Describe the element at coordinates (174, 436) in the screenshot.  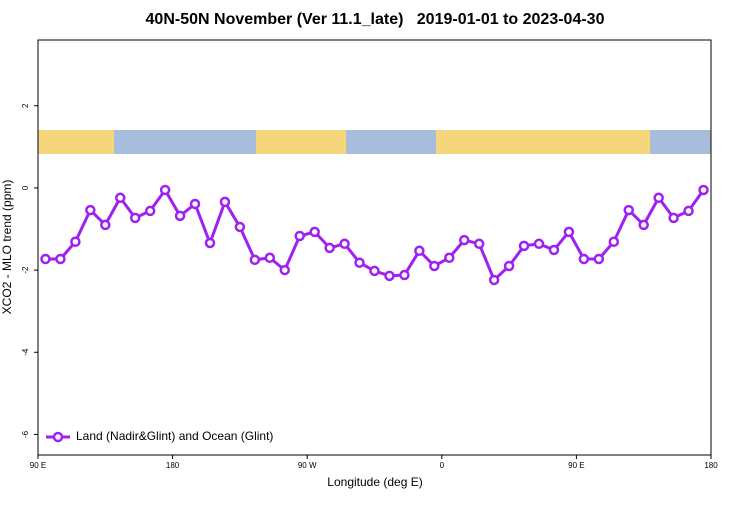
I see `legend-label: Land (Nadir&Glint) and Ocean (Glint)` at that location.